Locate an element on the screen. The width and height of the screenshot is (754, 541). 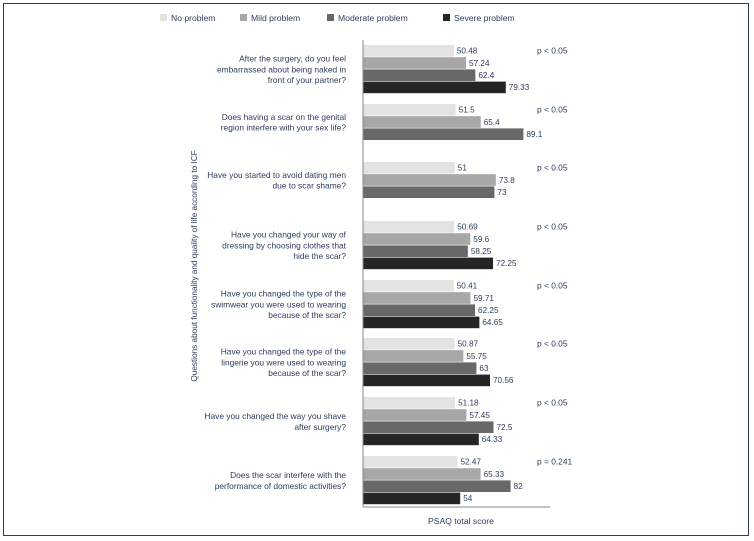
question-label-4-1: swimwear you were used to wearing is located at coordinates (278, 304).